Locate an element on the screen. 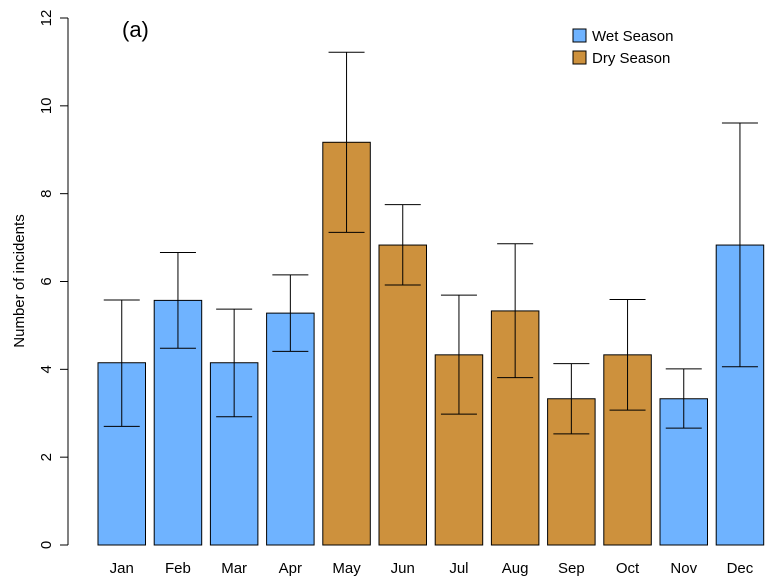 This screenshot has width=766, height=581. legend-label-dry: Dry Season is located at coordinates (631, 58).